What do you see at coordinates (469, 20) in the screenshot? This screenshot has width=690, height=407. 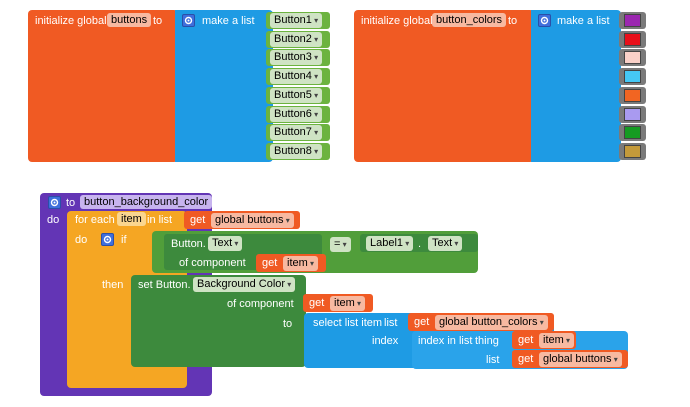 I see `var-name-button-colors: button_colors` at bounding box center [469, 20].